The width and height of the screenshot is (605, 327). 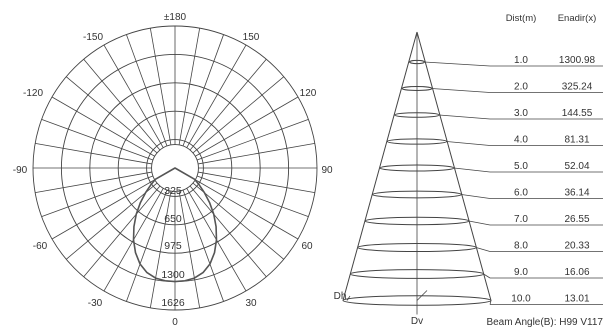 I want to click on row-distance: 6.0, so click(x=521, y=193).